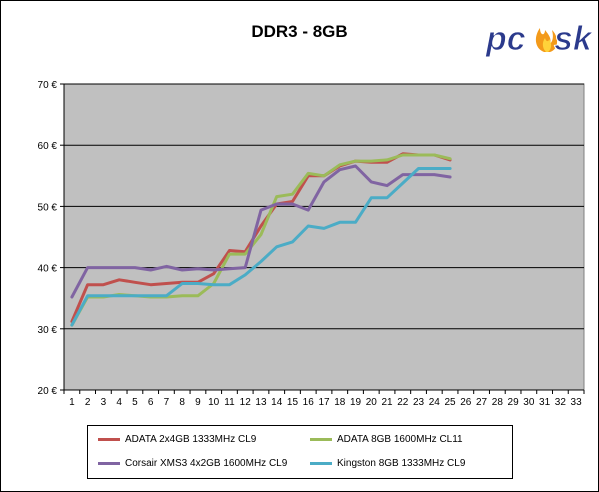  I want to click on legend-item-kingston-8gb: Kingston 8GB 1333MHz CL9, so click(387, 463).